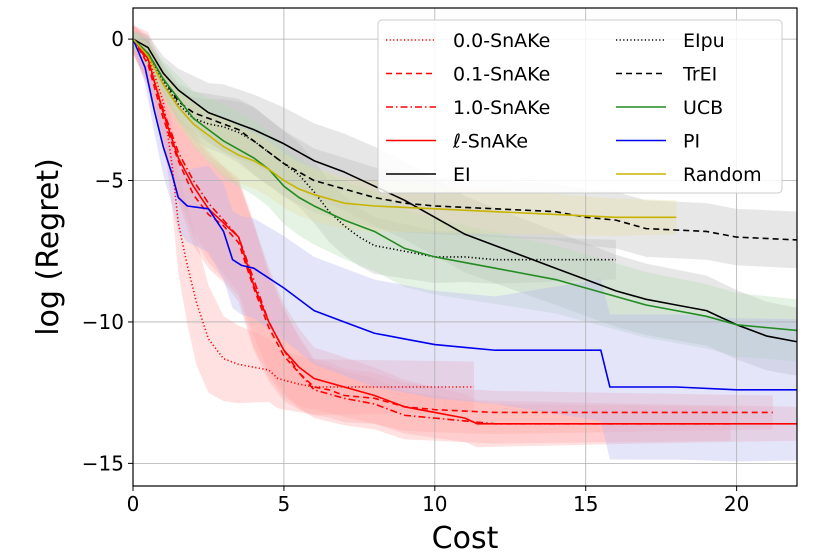 This screenshot has width=830, height=554. Describe the element at coordinates (284, 504) in the screenshot. I see `x-tick-label: 5` at that location.